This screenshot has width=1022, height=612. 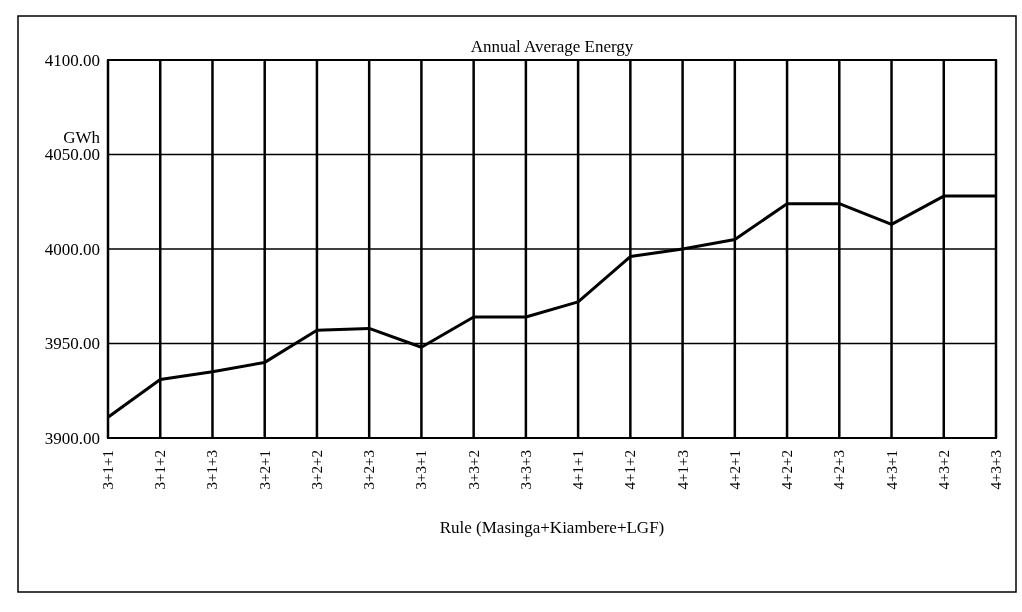 What do you see at coordinates (82, 137) in the screenshot?
I see `y-axis-title: GWh` at bounding box center [82, 137].